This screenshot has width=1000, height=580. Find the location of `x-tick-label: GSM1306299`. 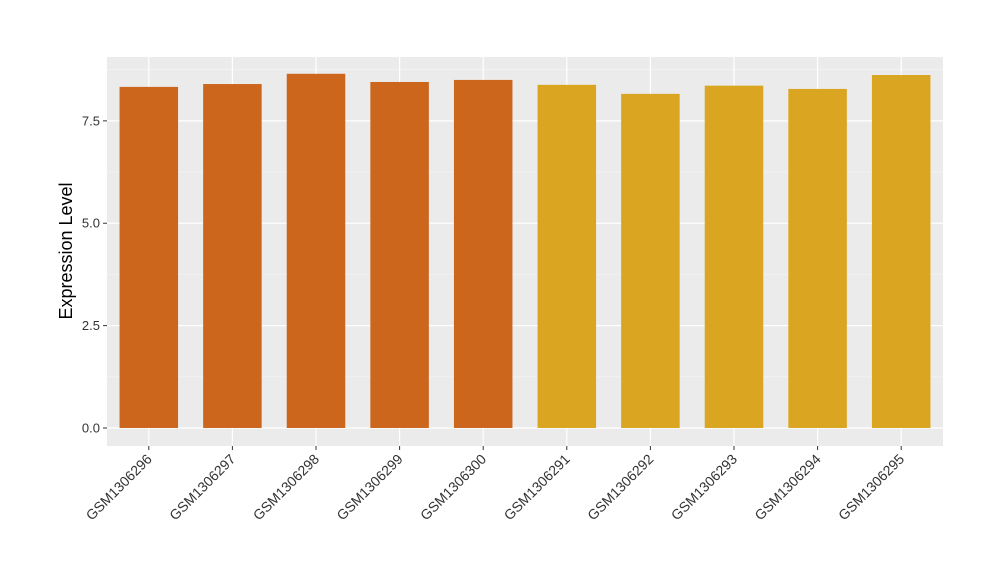

x-tick-label: GSM1306299 is located at coordinates (369, 487).